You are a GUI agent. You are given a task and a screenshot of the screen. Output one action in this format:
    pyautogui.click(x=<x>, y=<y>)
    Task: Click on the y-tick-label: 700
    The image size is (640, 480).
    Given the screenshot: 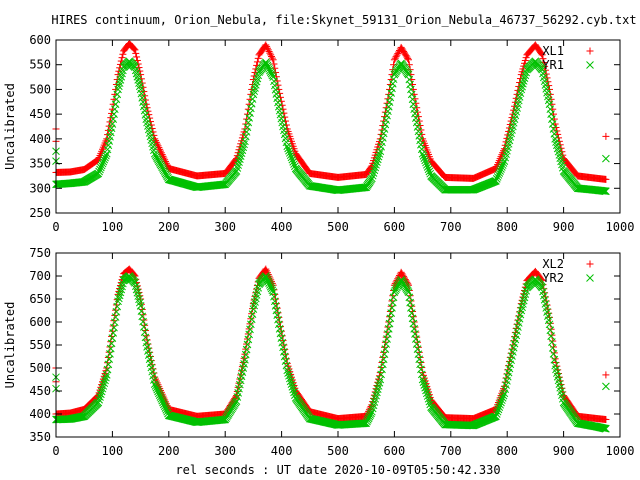 What is the action you would take?
    pyautogui.click(x=40, y=276)
    